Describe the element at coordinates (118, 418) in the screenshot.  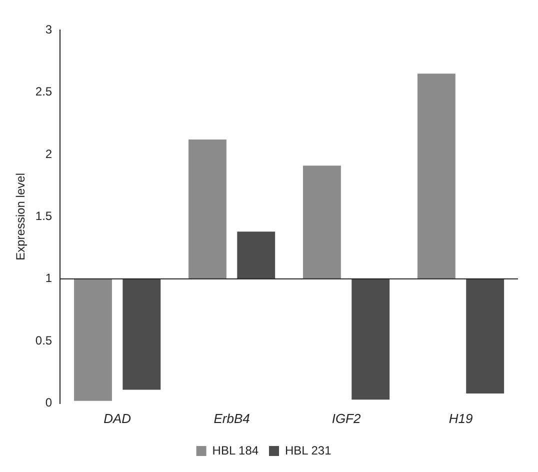
I see `x-tick-label: DAD` at that location.